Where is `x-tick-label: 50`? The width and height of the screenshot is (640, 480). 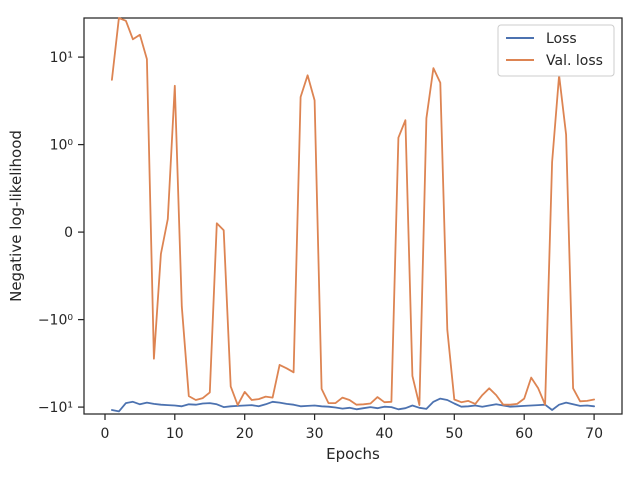
x-tick-label: 50 is located at coordinates (454, 434).